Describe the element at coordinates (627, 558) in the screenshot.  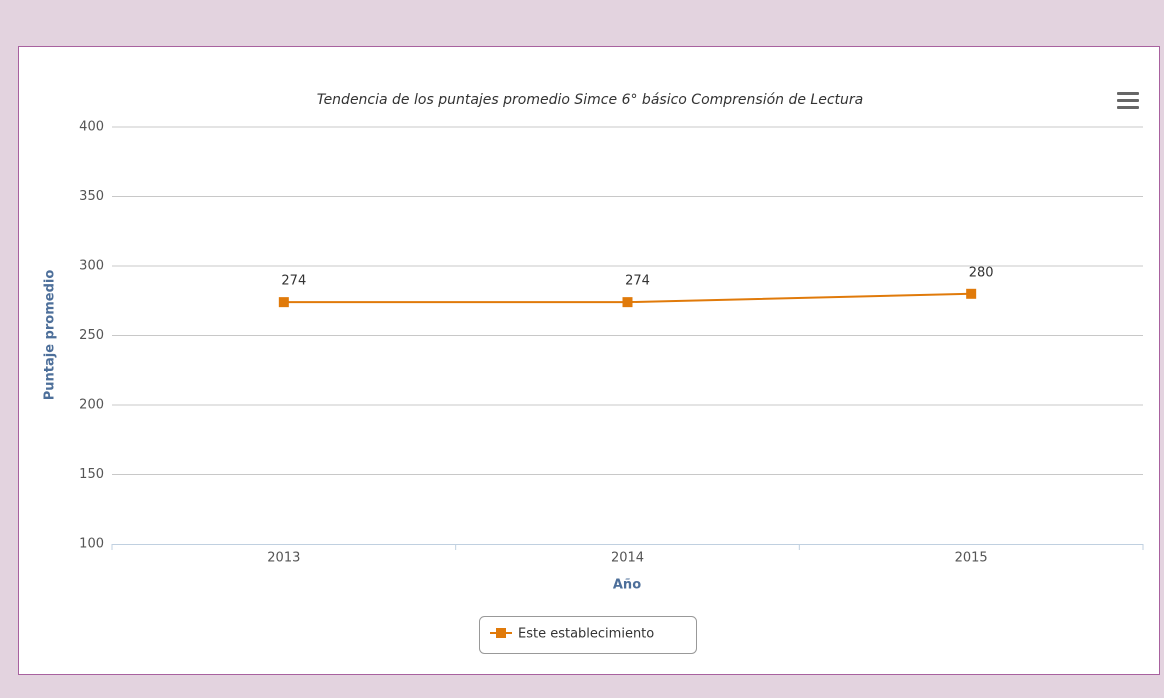
I see `x-tick-label: 2014` at that location.